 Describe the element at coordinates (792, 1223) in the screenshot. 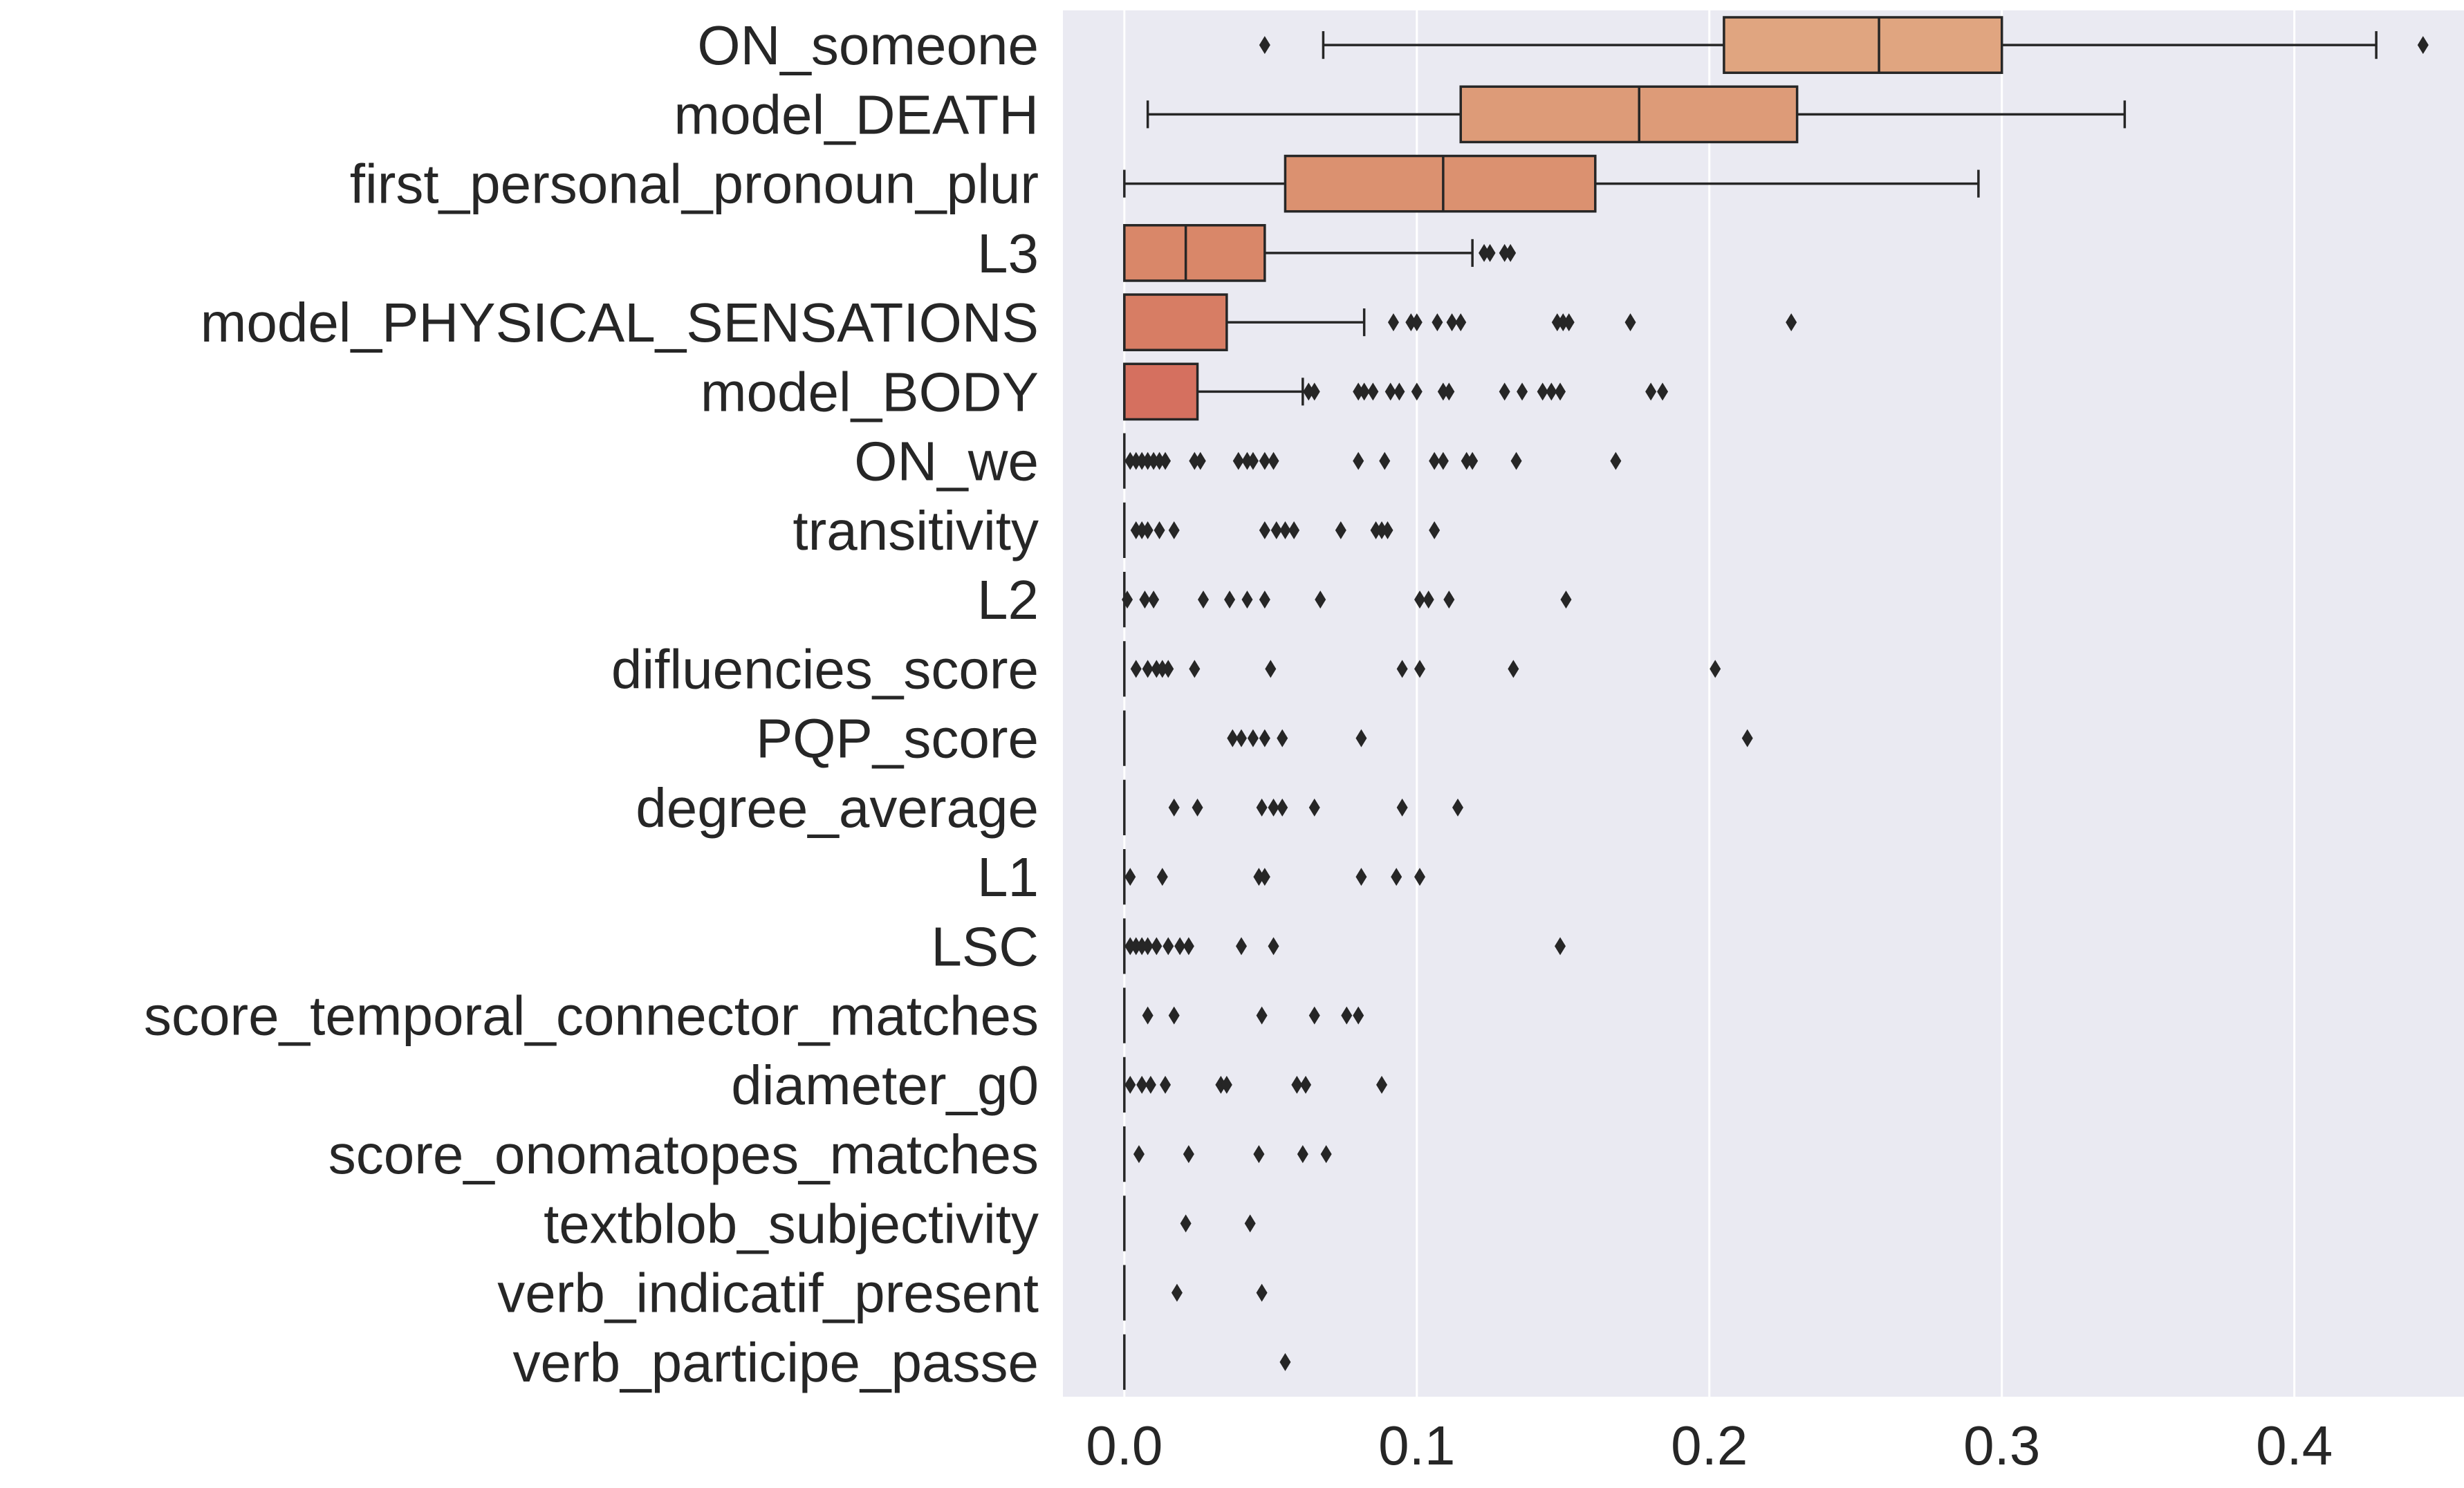

I see `y-tick-label: textblob_subjectivity` at that location.